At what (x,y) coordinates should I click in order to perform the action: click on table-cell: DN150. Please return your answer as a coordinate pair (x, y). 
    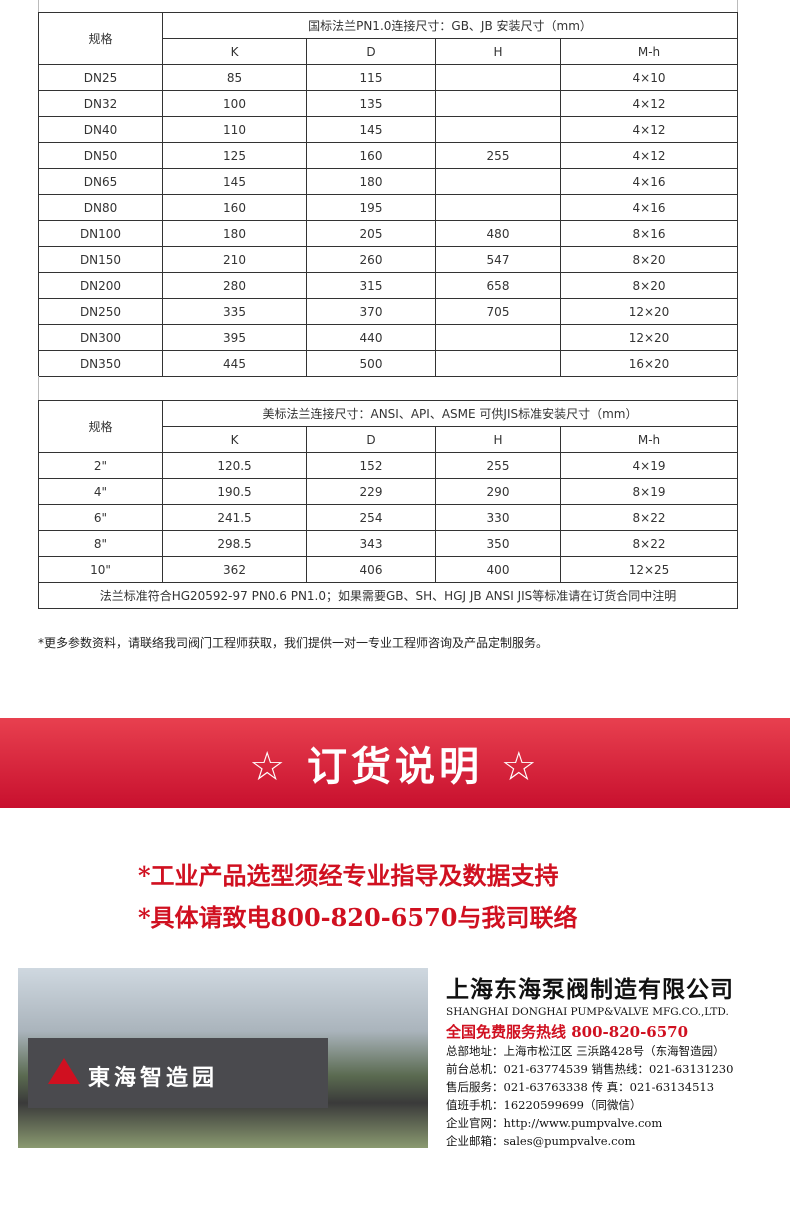
    Looking at the image, I should click on (100, 259).